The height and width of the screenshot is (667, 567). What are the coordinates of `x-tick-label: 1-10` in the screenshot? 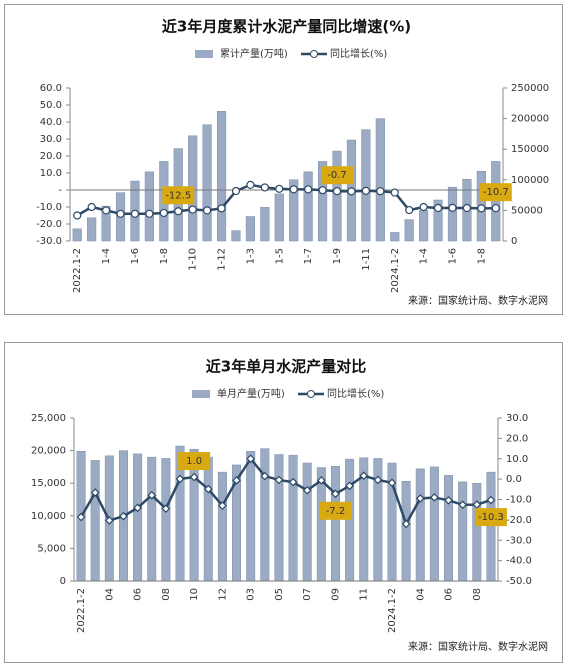 It's located at (193, 259).